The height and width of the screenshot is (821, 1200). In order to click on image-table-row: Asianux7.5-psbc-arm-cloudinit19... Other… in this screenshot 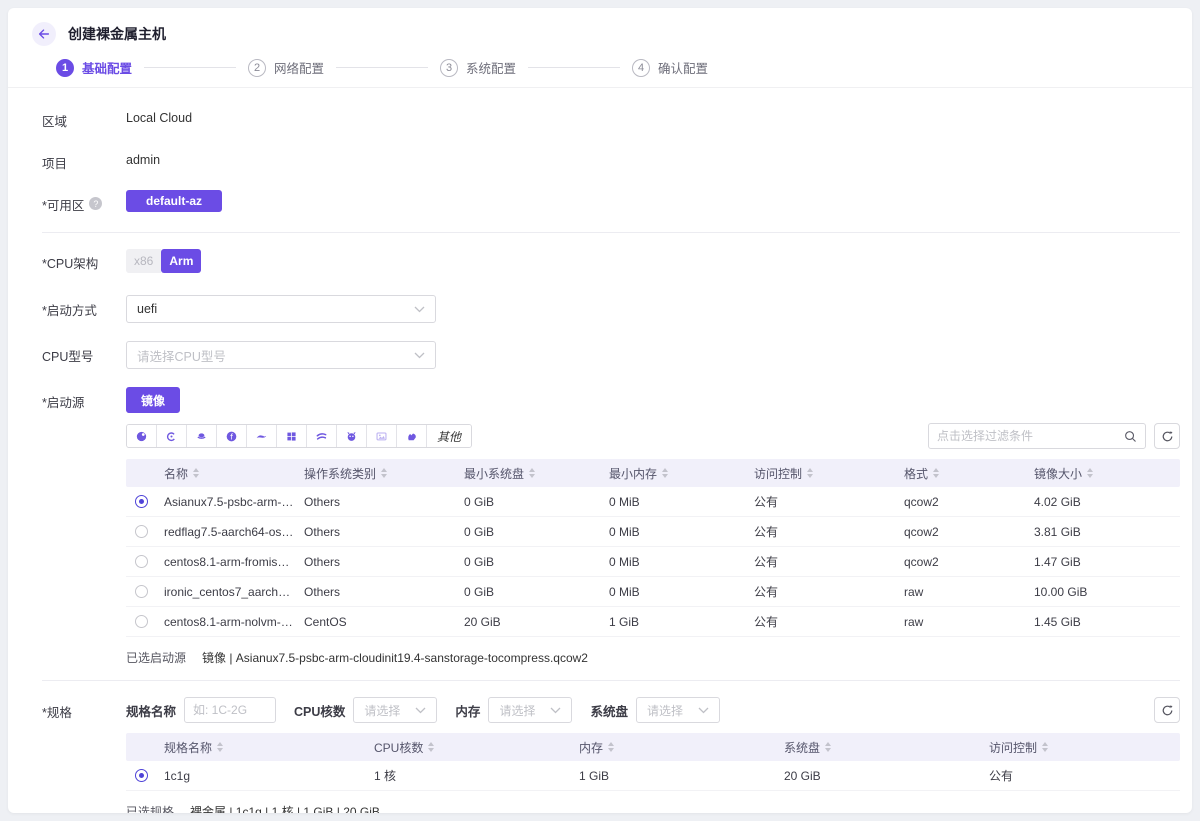, I will do `click(653, 502)`.